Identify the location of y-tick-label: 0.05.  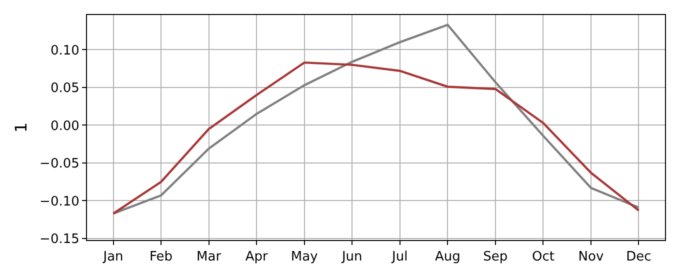
(65, 88).